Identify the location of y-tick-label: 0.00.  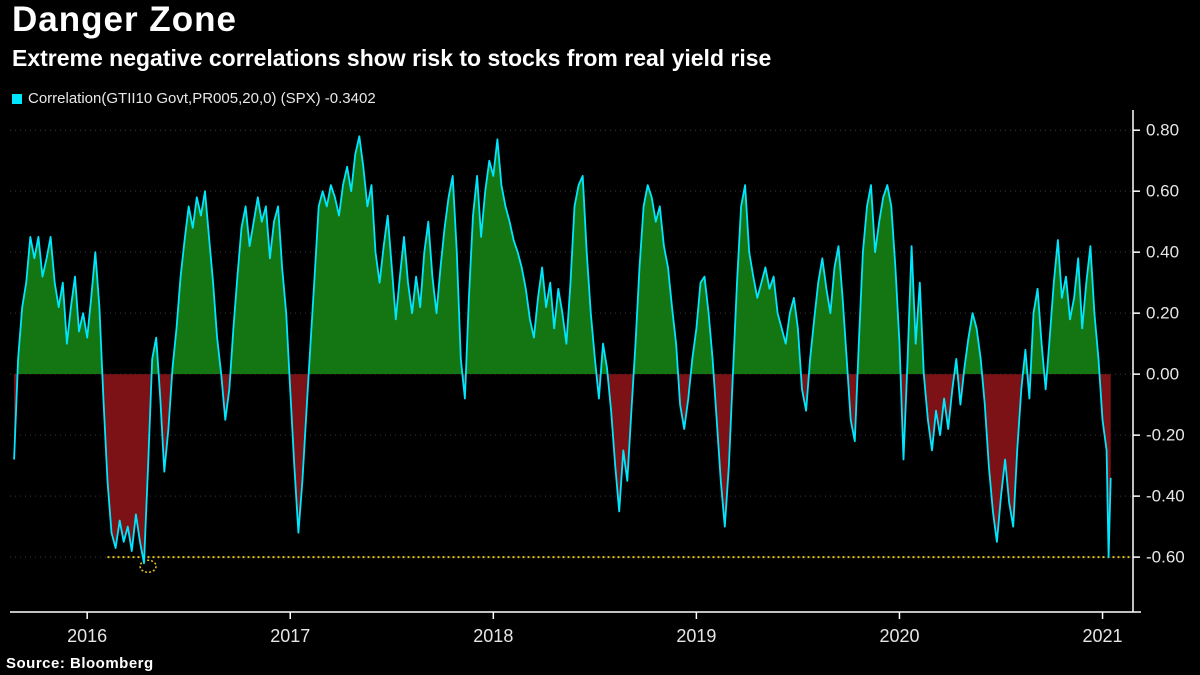
(1162, 374).